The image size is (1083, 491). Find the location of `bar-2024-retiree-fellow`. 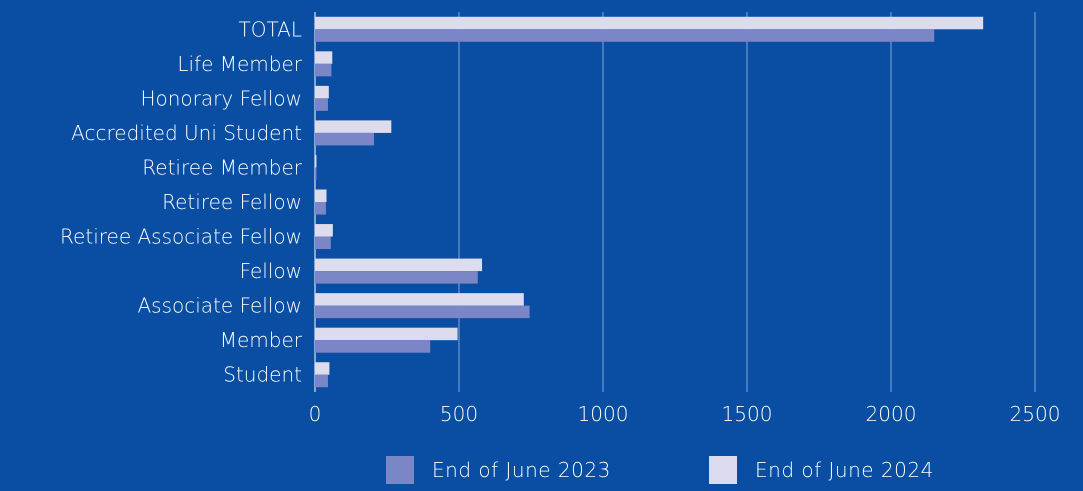

bar-2024-retiree-fellow is located at coordinates (321, 195).